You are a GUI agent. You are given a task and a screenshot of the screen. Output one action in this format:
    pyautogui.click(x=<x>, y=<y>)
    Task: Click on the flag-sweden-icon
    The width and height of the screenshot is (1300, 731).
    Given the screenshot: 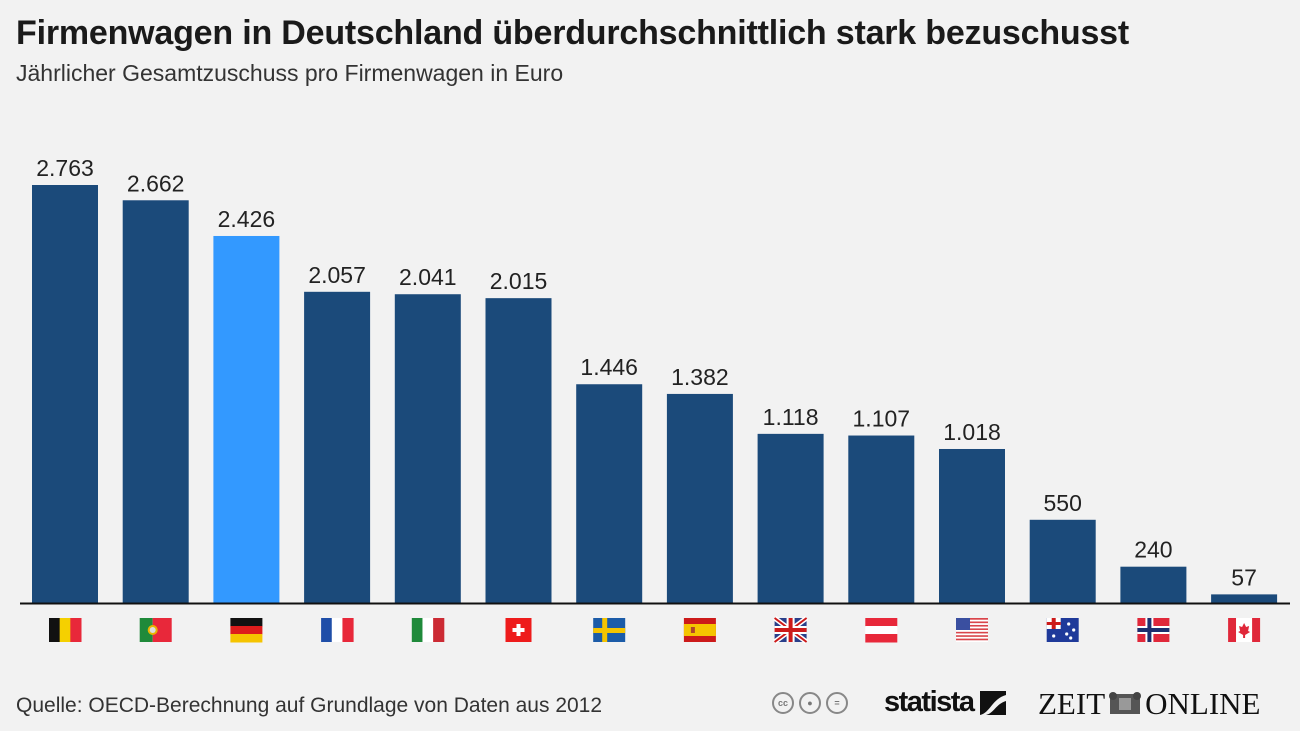 What is the action you would take?
    pyautogui.click(x=609, y=630)
    